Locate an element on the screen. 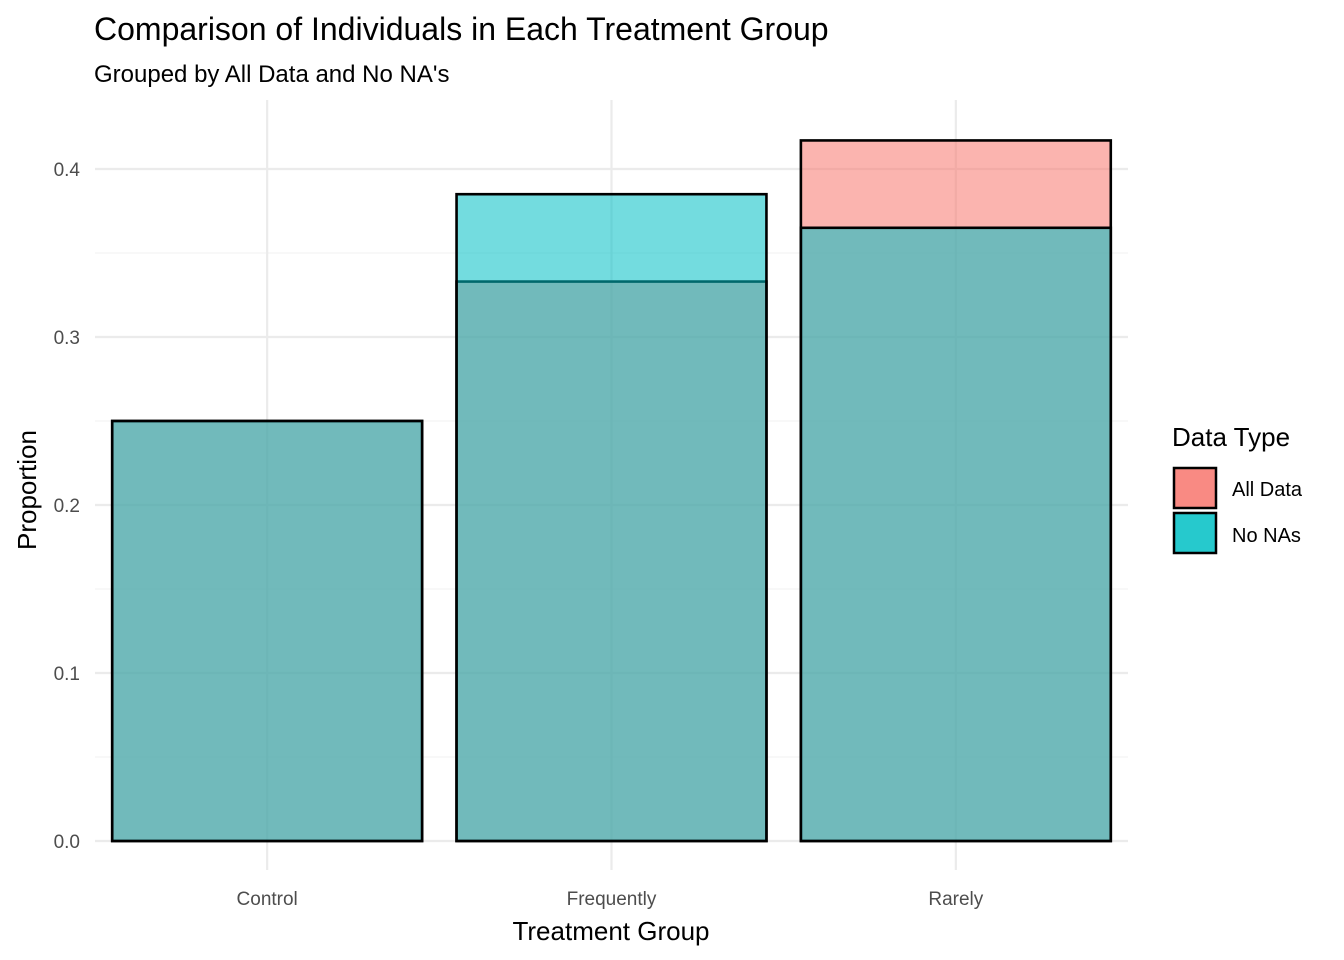 The image size is (1344, 960). x-tick-label: Frequently is located at coordinates (612, 899).